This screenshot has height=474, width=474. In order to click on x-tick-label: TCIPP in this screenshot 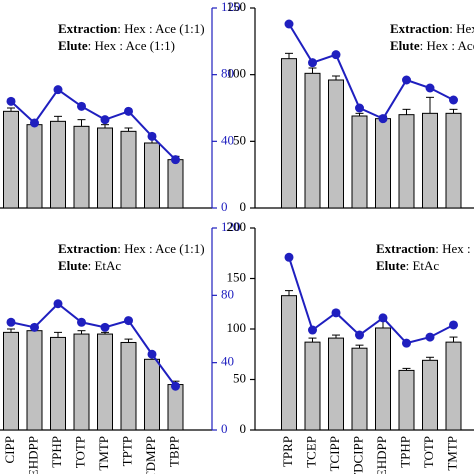, I will do `click(334, 453)`.